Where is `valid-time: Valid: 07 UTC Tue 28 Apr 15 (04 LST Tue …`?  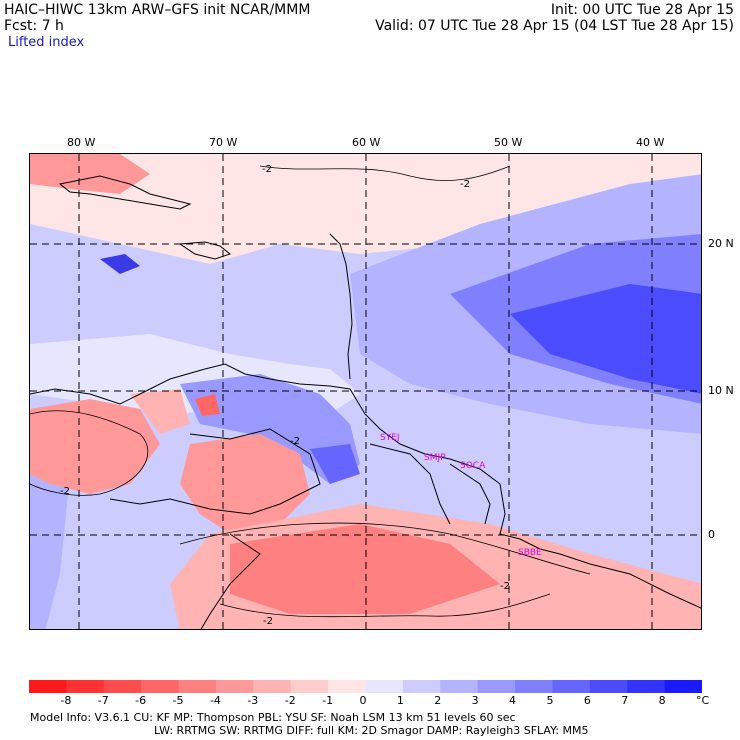 valid-time: Valid: 07 UTC Tue 28 Apr 15 (04 LST Tue … is located at coordinates (554, 26).